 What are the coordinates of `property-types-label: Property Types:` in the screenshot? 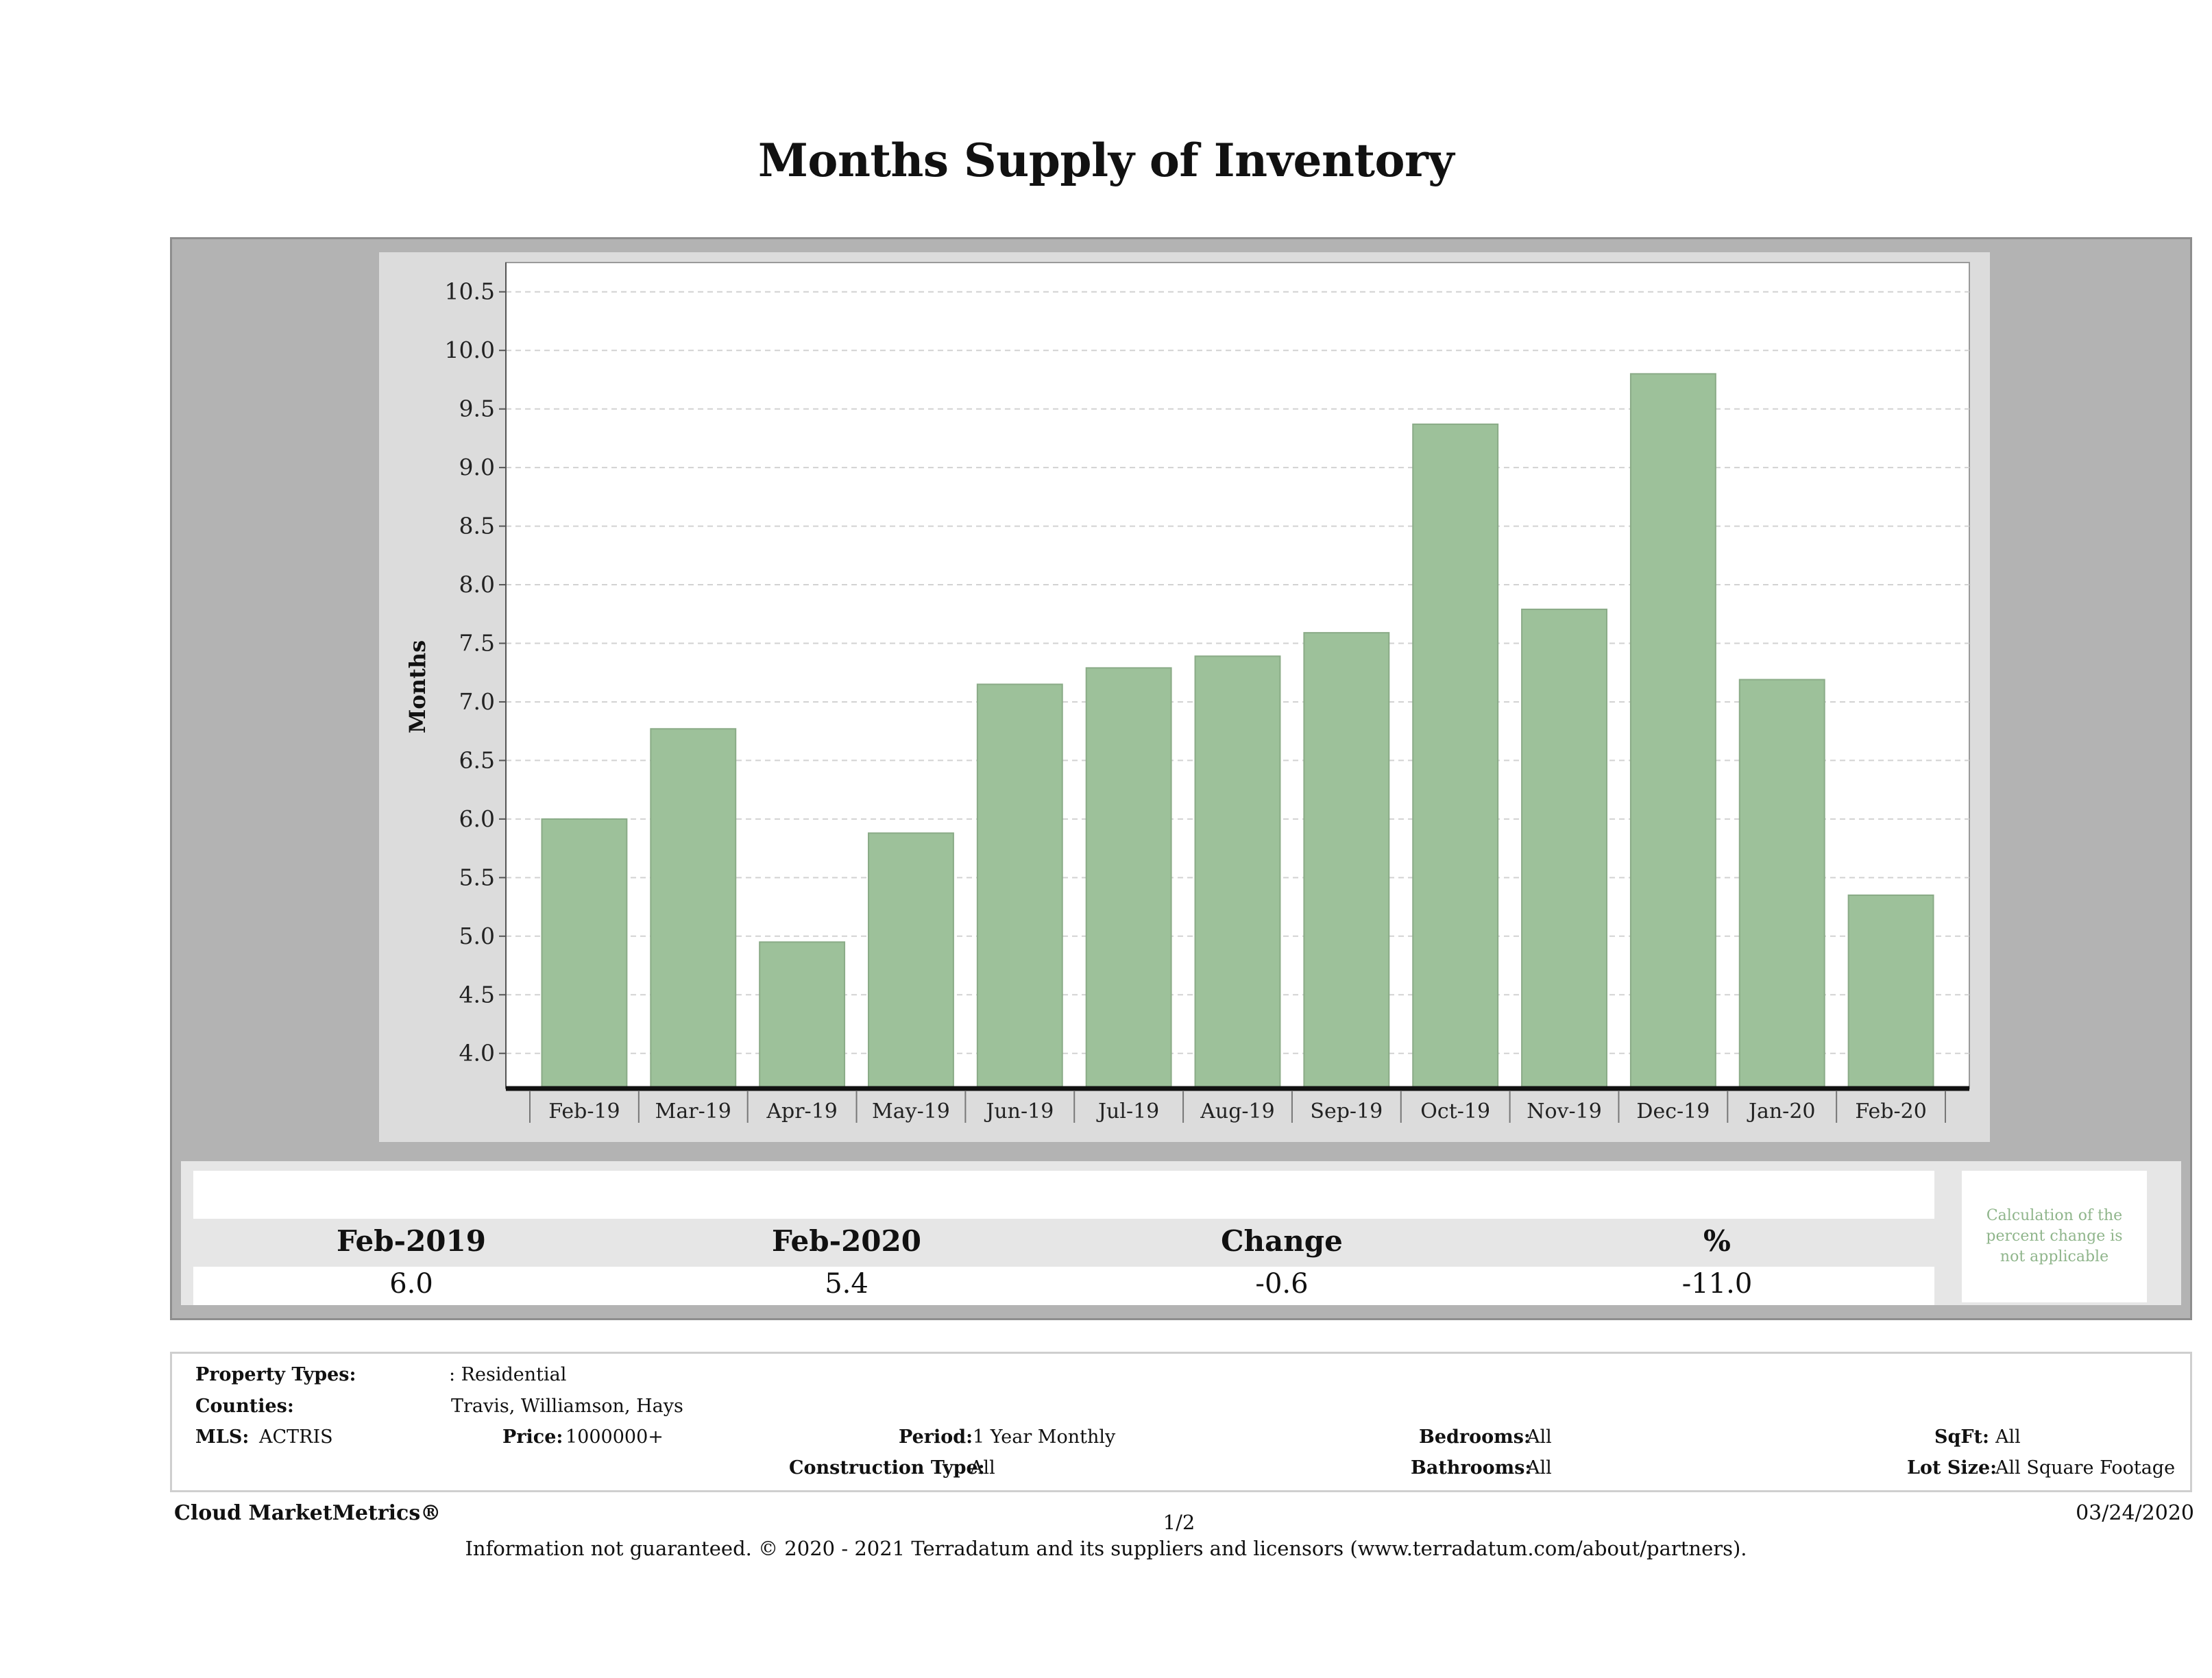 It's located at (275, 1374).